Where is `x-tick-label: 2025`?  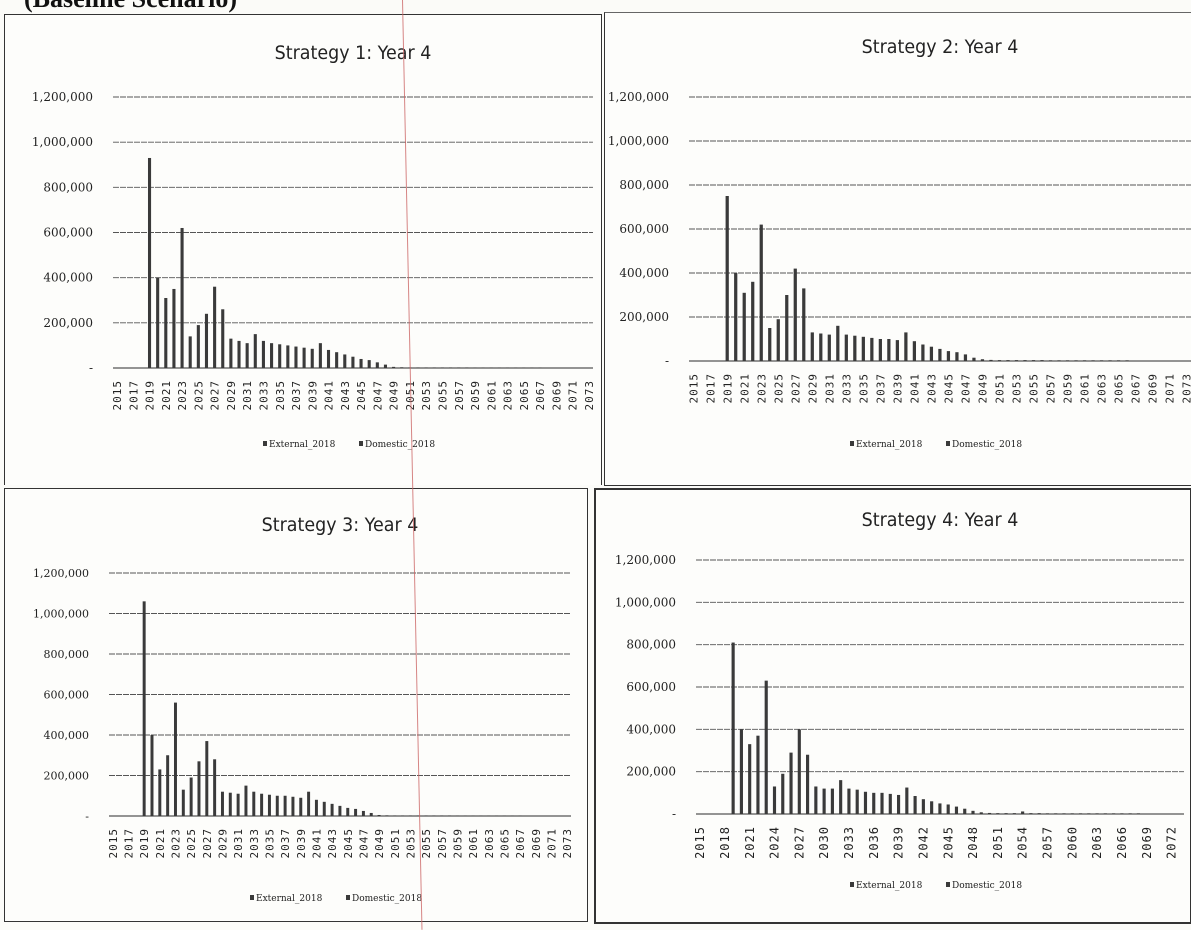 x-tick-label: 2025 is located at coordinates (191, 843).